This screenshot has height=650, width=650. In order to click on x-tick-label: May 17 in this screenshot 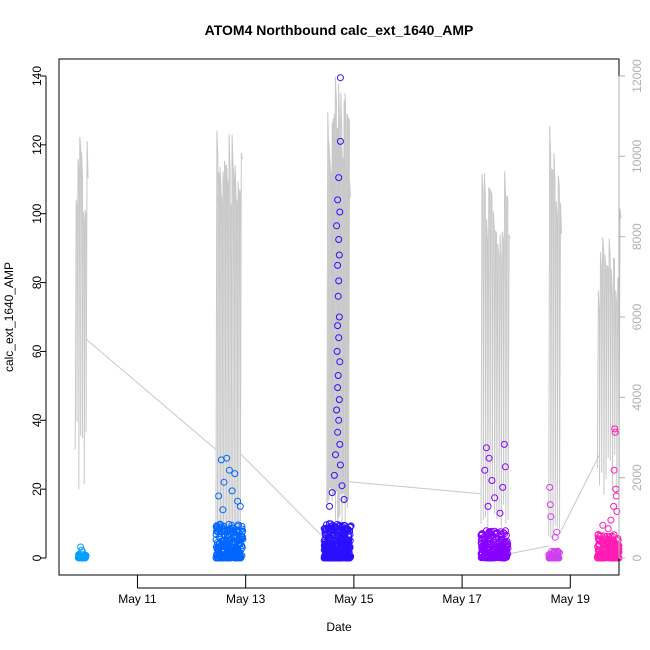, I will do `click(462, 599)`.